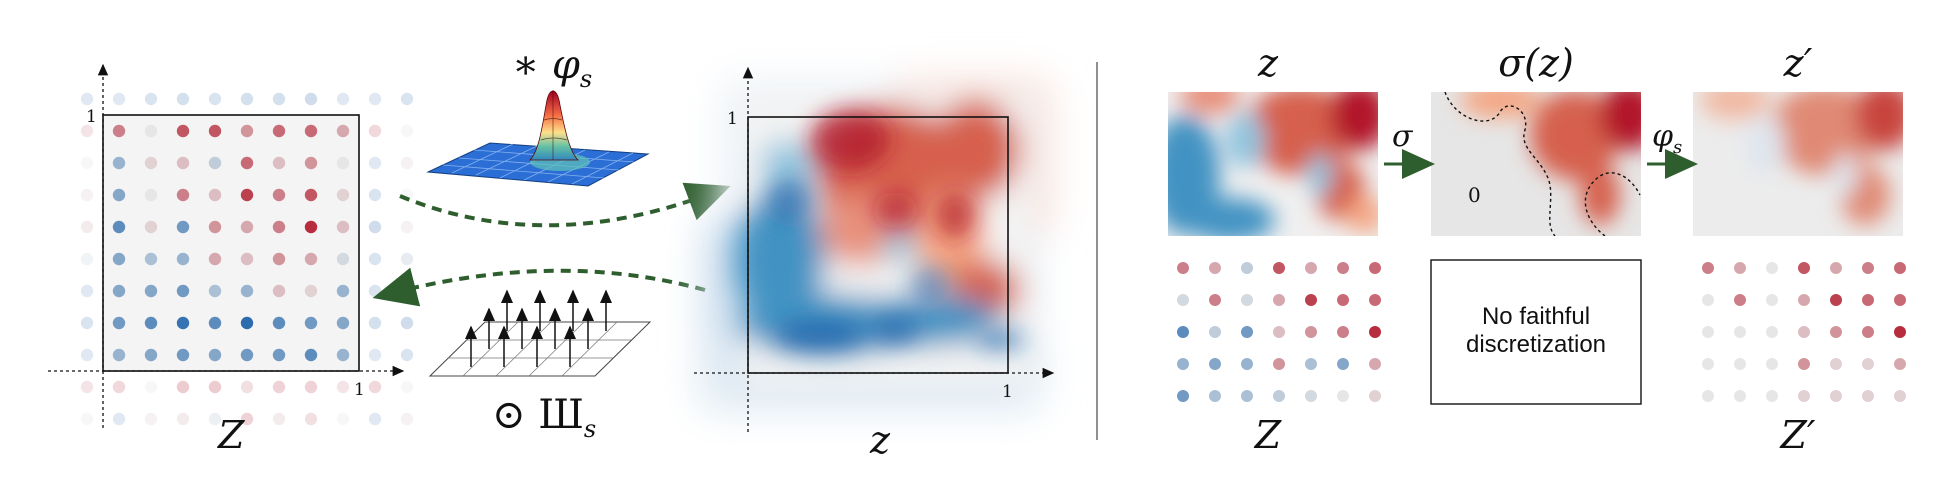 The height and width of the screenshot is (486, 1960). I want to click on label-sigma-arrow: σ, so click(1403, 136).